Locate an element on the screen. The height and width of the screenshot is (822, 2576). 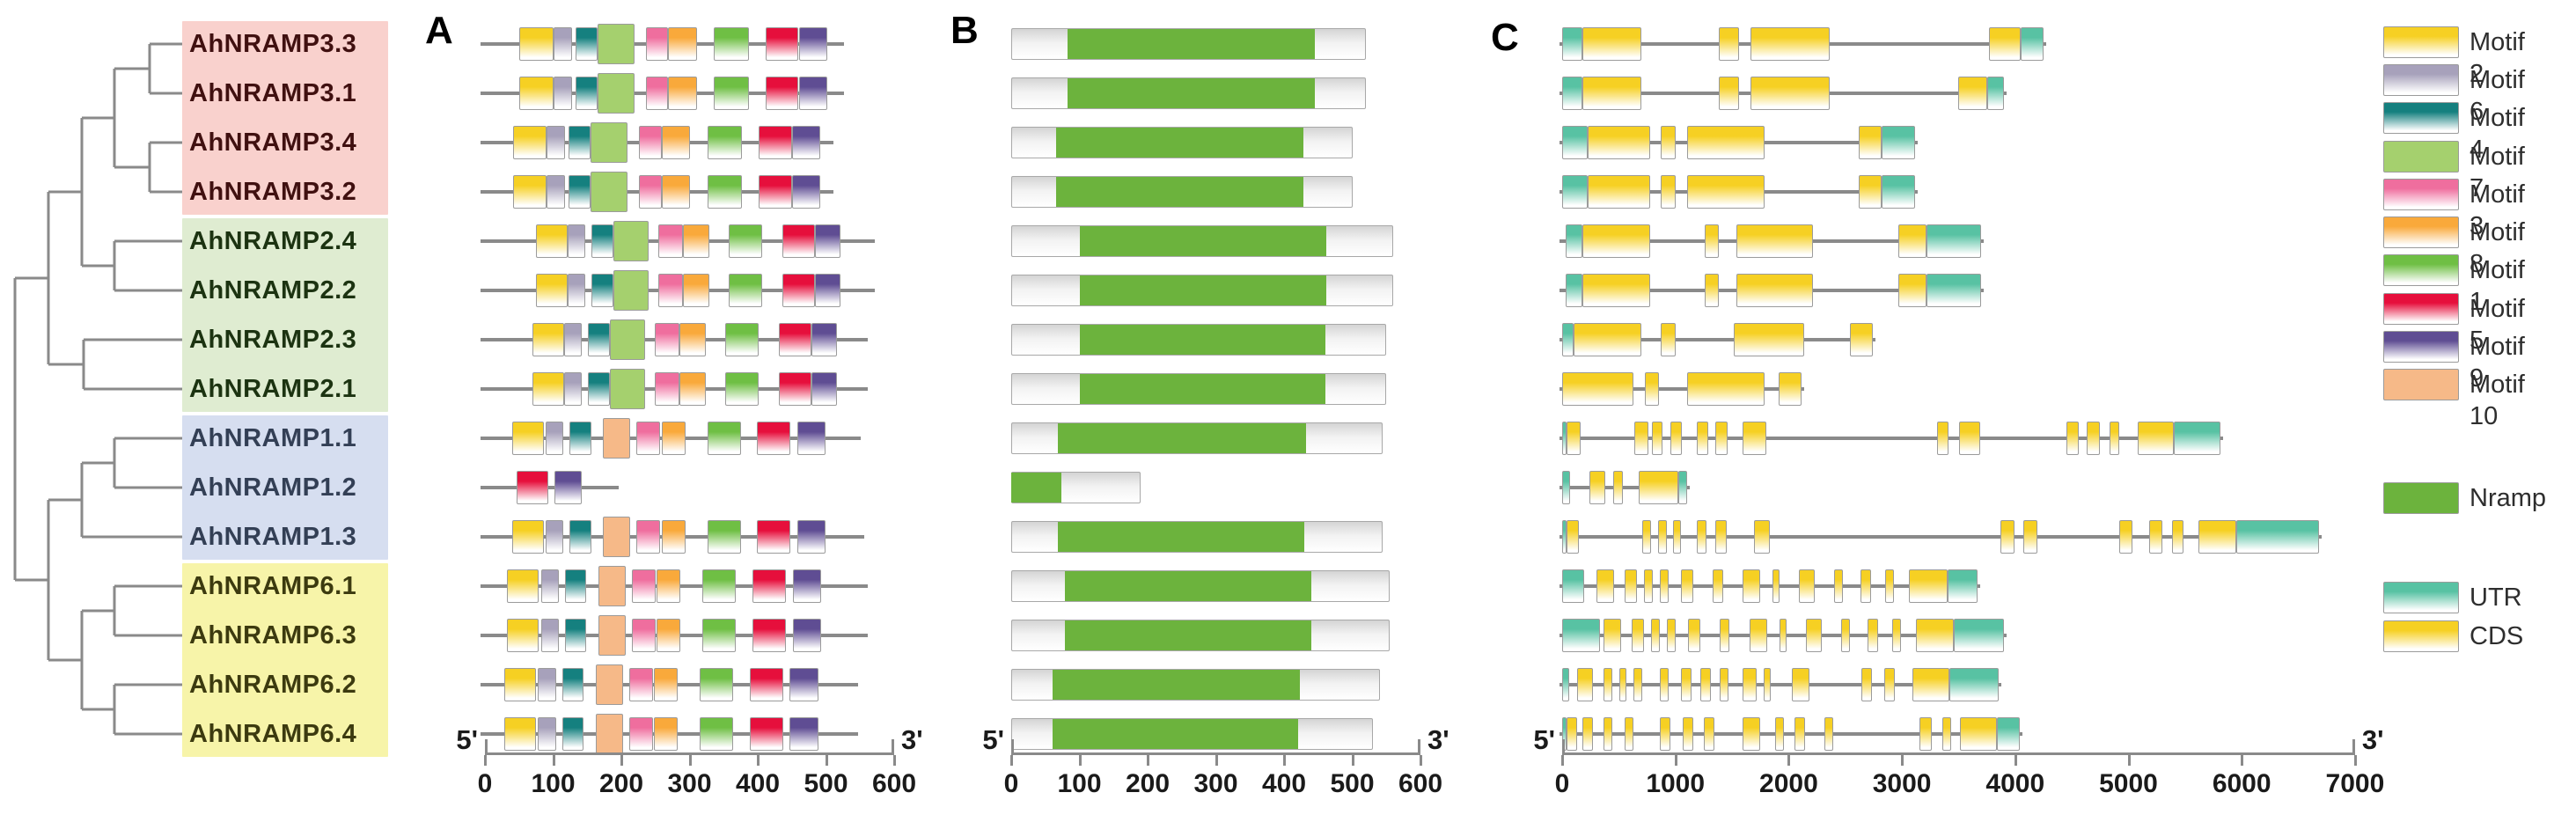
legend-swatch-utr is located at coordinates (2421, 597).